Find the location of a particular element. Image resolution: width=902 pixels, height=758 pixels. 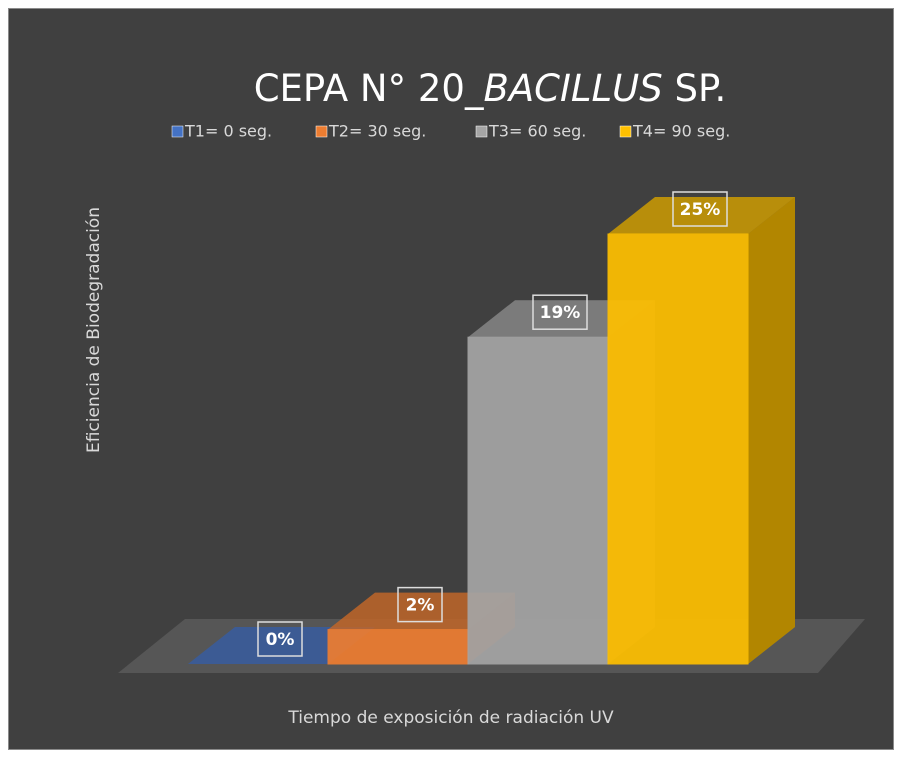

legend-label: T3= 60 seg. is located at coordinates (537, 131).